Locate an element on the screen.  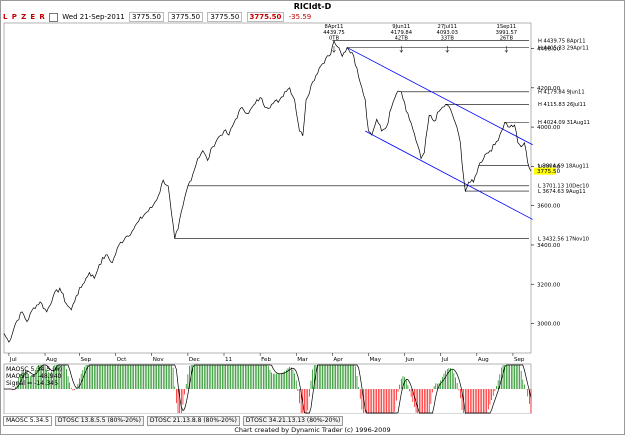
toolbar-button-e: E is located at coordinates (33, 17).